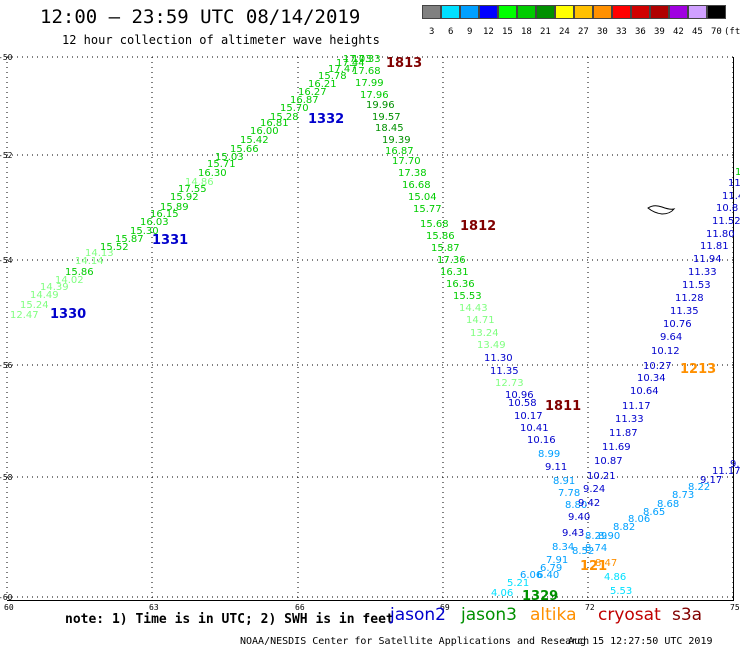 This screenshot has width=740, height=650. Describe the element at coordinates (696, 285) in the screenshot. I see `wave-height-value: 11.53` at that location.